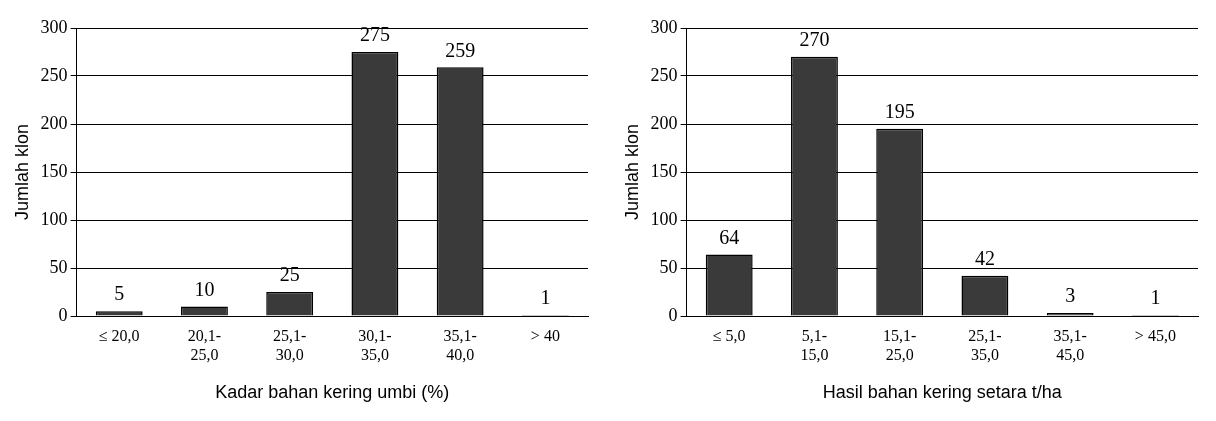 This screenshot has width=1216, height=421. I want to click on x-tick-label: ≤ 20,0, so click(119, 335).